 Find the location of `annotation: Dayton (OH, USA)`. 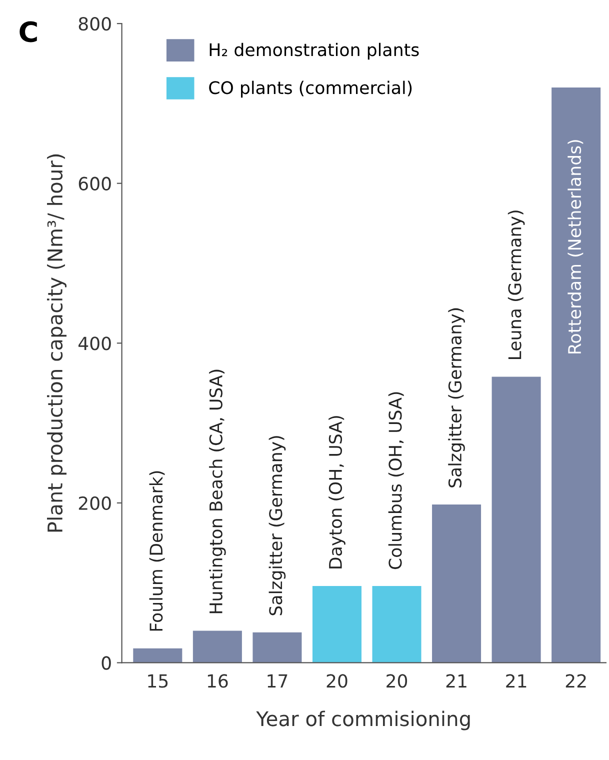

annotation: Dayton (OH, USA) is located at coordinates (337, 492).